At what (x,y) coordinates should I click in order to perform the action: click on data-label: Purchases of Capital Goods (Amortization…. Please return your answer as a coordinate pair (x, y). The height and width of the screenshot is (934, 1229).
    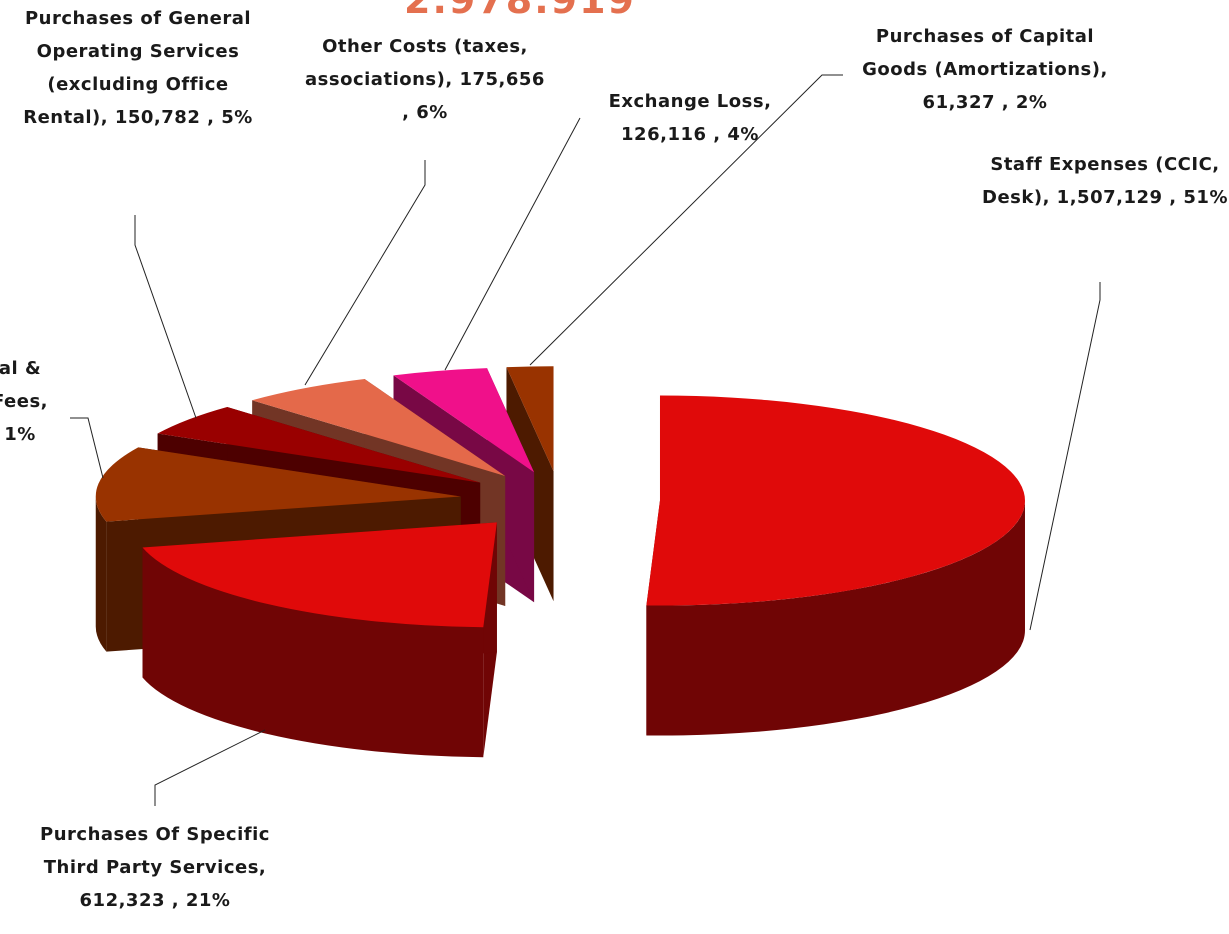
    Looking at the image, I should click on (985, 69).